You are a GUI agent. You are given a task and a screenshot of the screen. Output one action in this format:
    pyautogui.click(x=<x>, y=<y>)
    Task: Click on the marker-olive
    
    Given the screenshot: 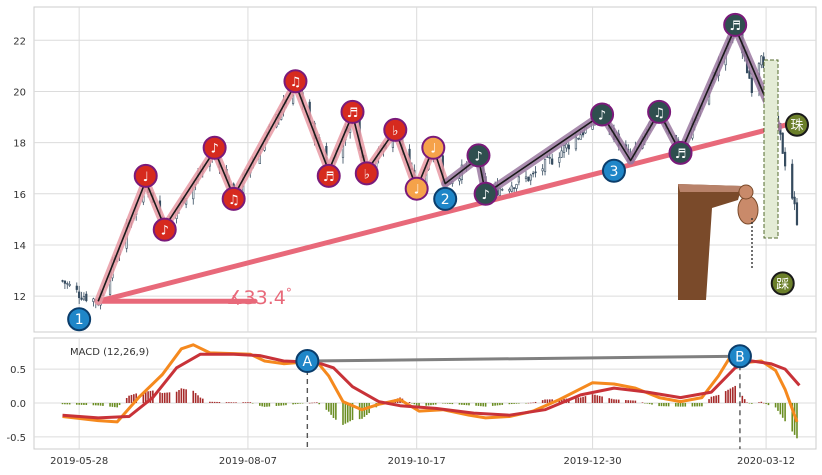 What is the action you would take?
    pyautogui.click(x=796, y=124)
    